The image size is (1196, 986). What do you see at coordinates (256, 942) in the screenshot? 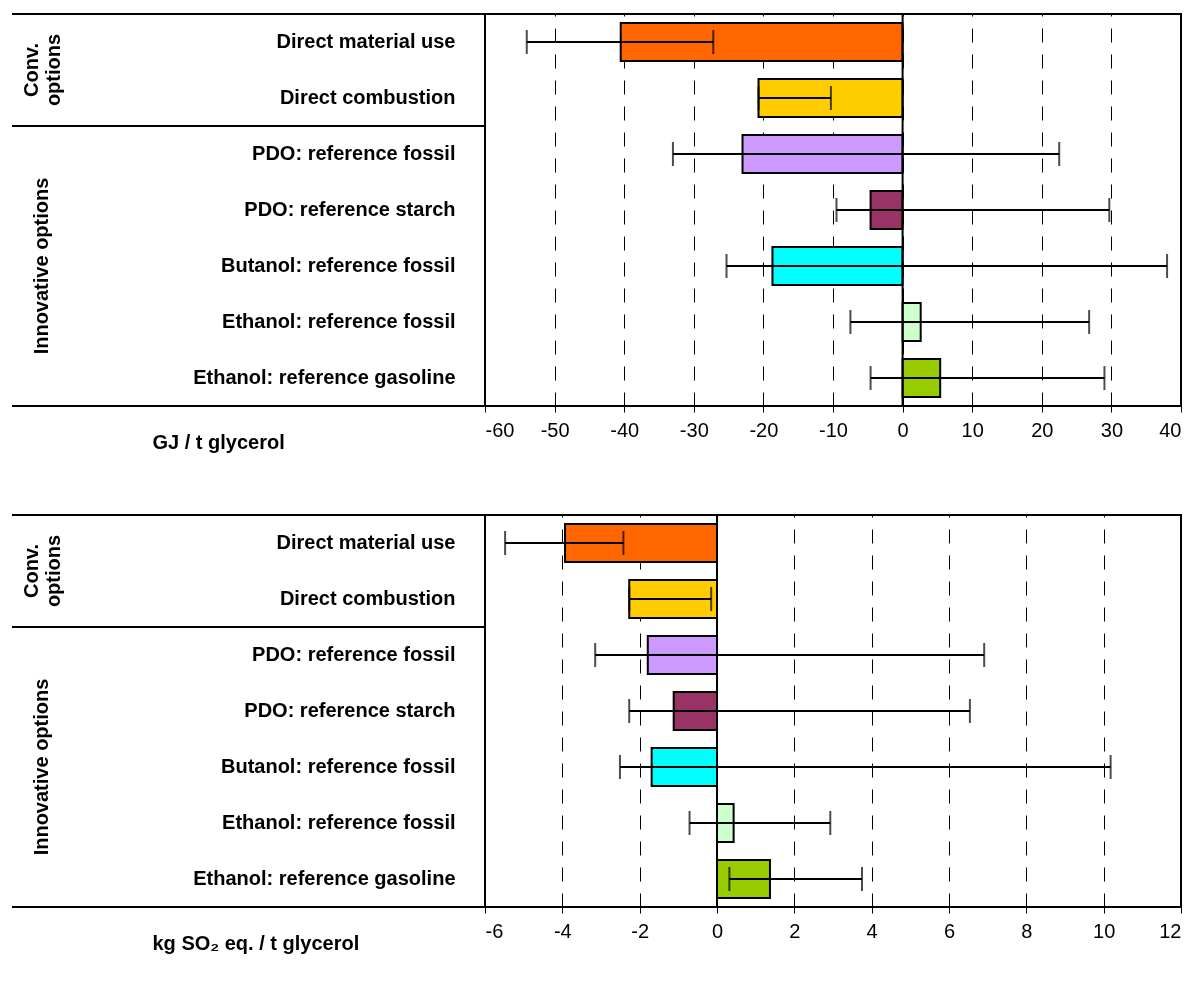
I see `x-axis-title: kg SO₂ eq. / t glycerol` at bounding box center [256, 942].